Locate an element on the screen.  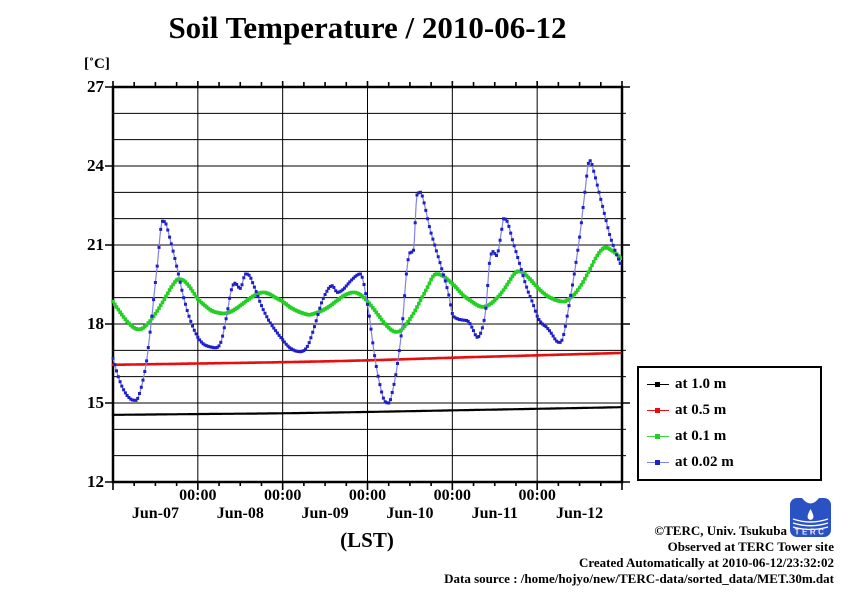
legend-item-0.1m: at 0.1 m is located at coordinates (733, 436).